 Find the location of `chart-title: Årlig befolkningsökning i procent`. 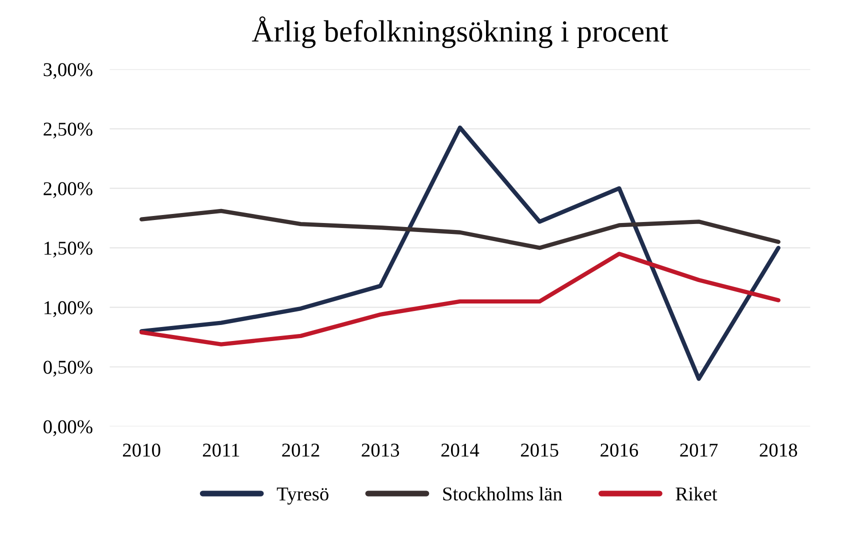

chart-title: Årlig befolkningsökning i procent is located at coordinates (460, 32).